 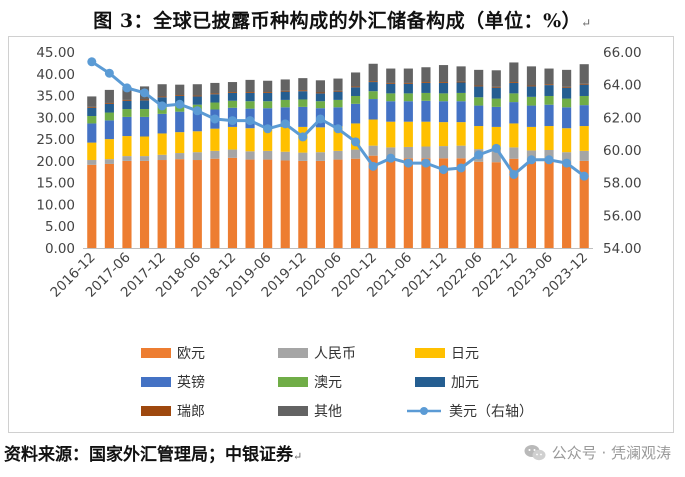 What do you see at coordinates (328, 412) in the screenshot?
I see `legend-label-other: 其他` at bounding box center [328, 412].